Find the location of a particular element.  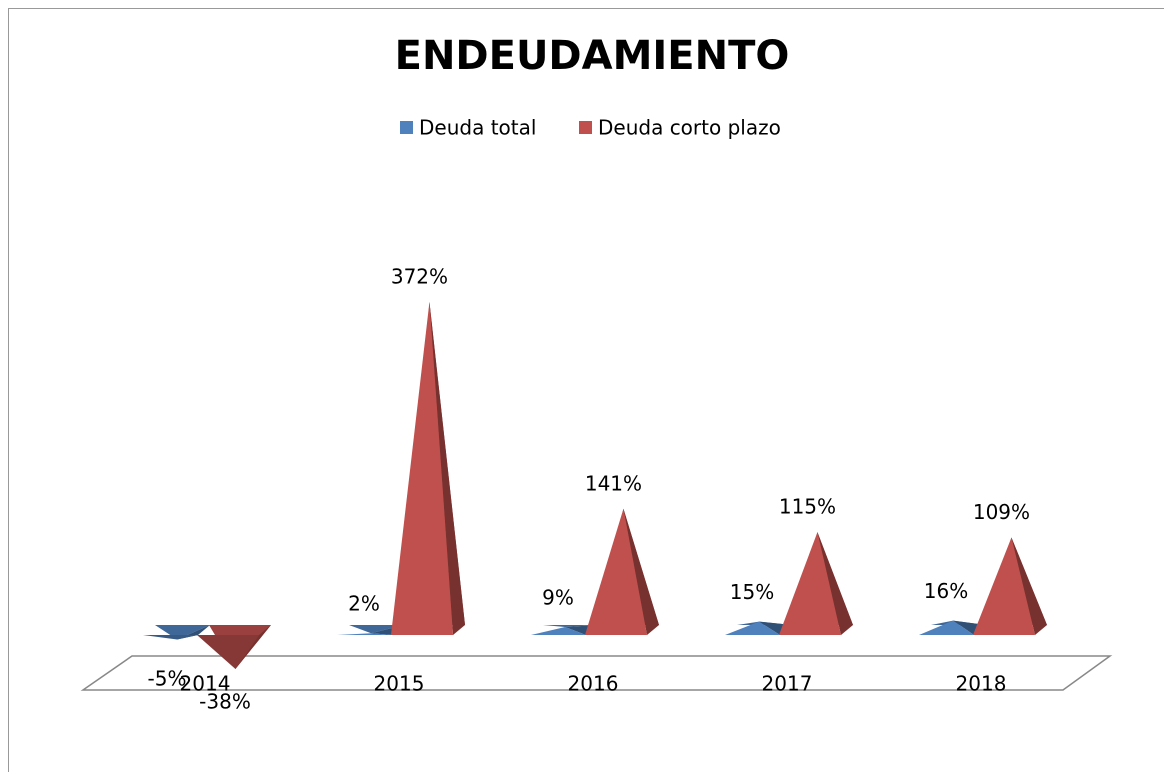

x-tick-label: 2018 is located at coordinates (981, 684).